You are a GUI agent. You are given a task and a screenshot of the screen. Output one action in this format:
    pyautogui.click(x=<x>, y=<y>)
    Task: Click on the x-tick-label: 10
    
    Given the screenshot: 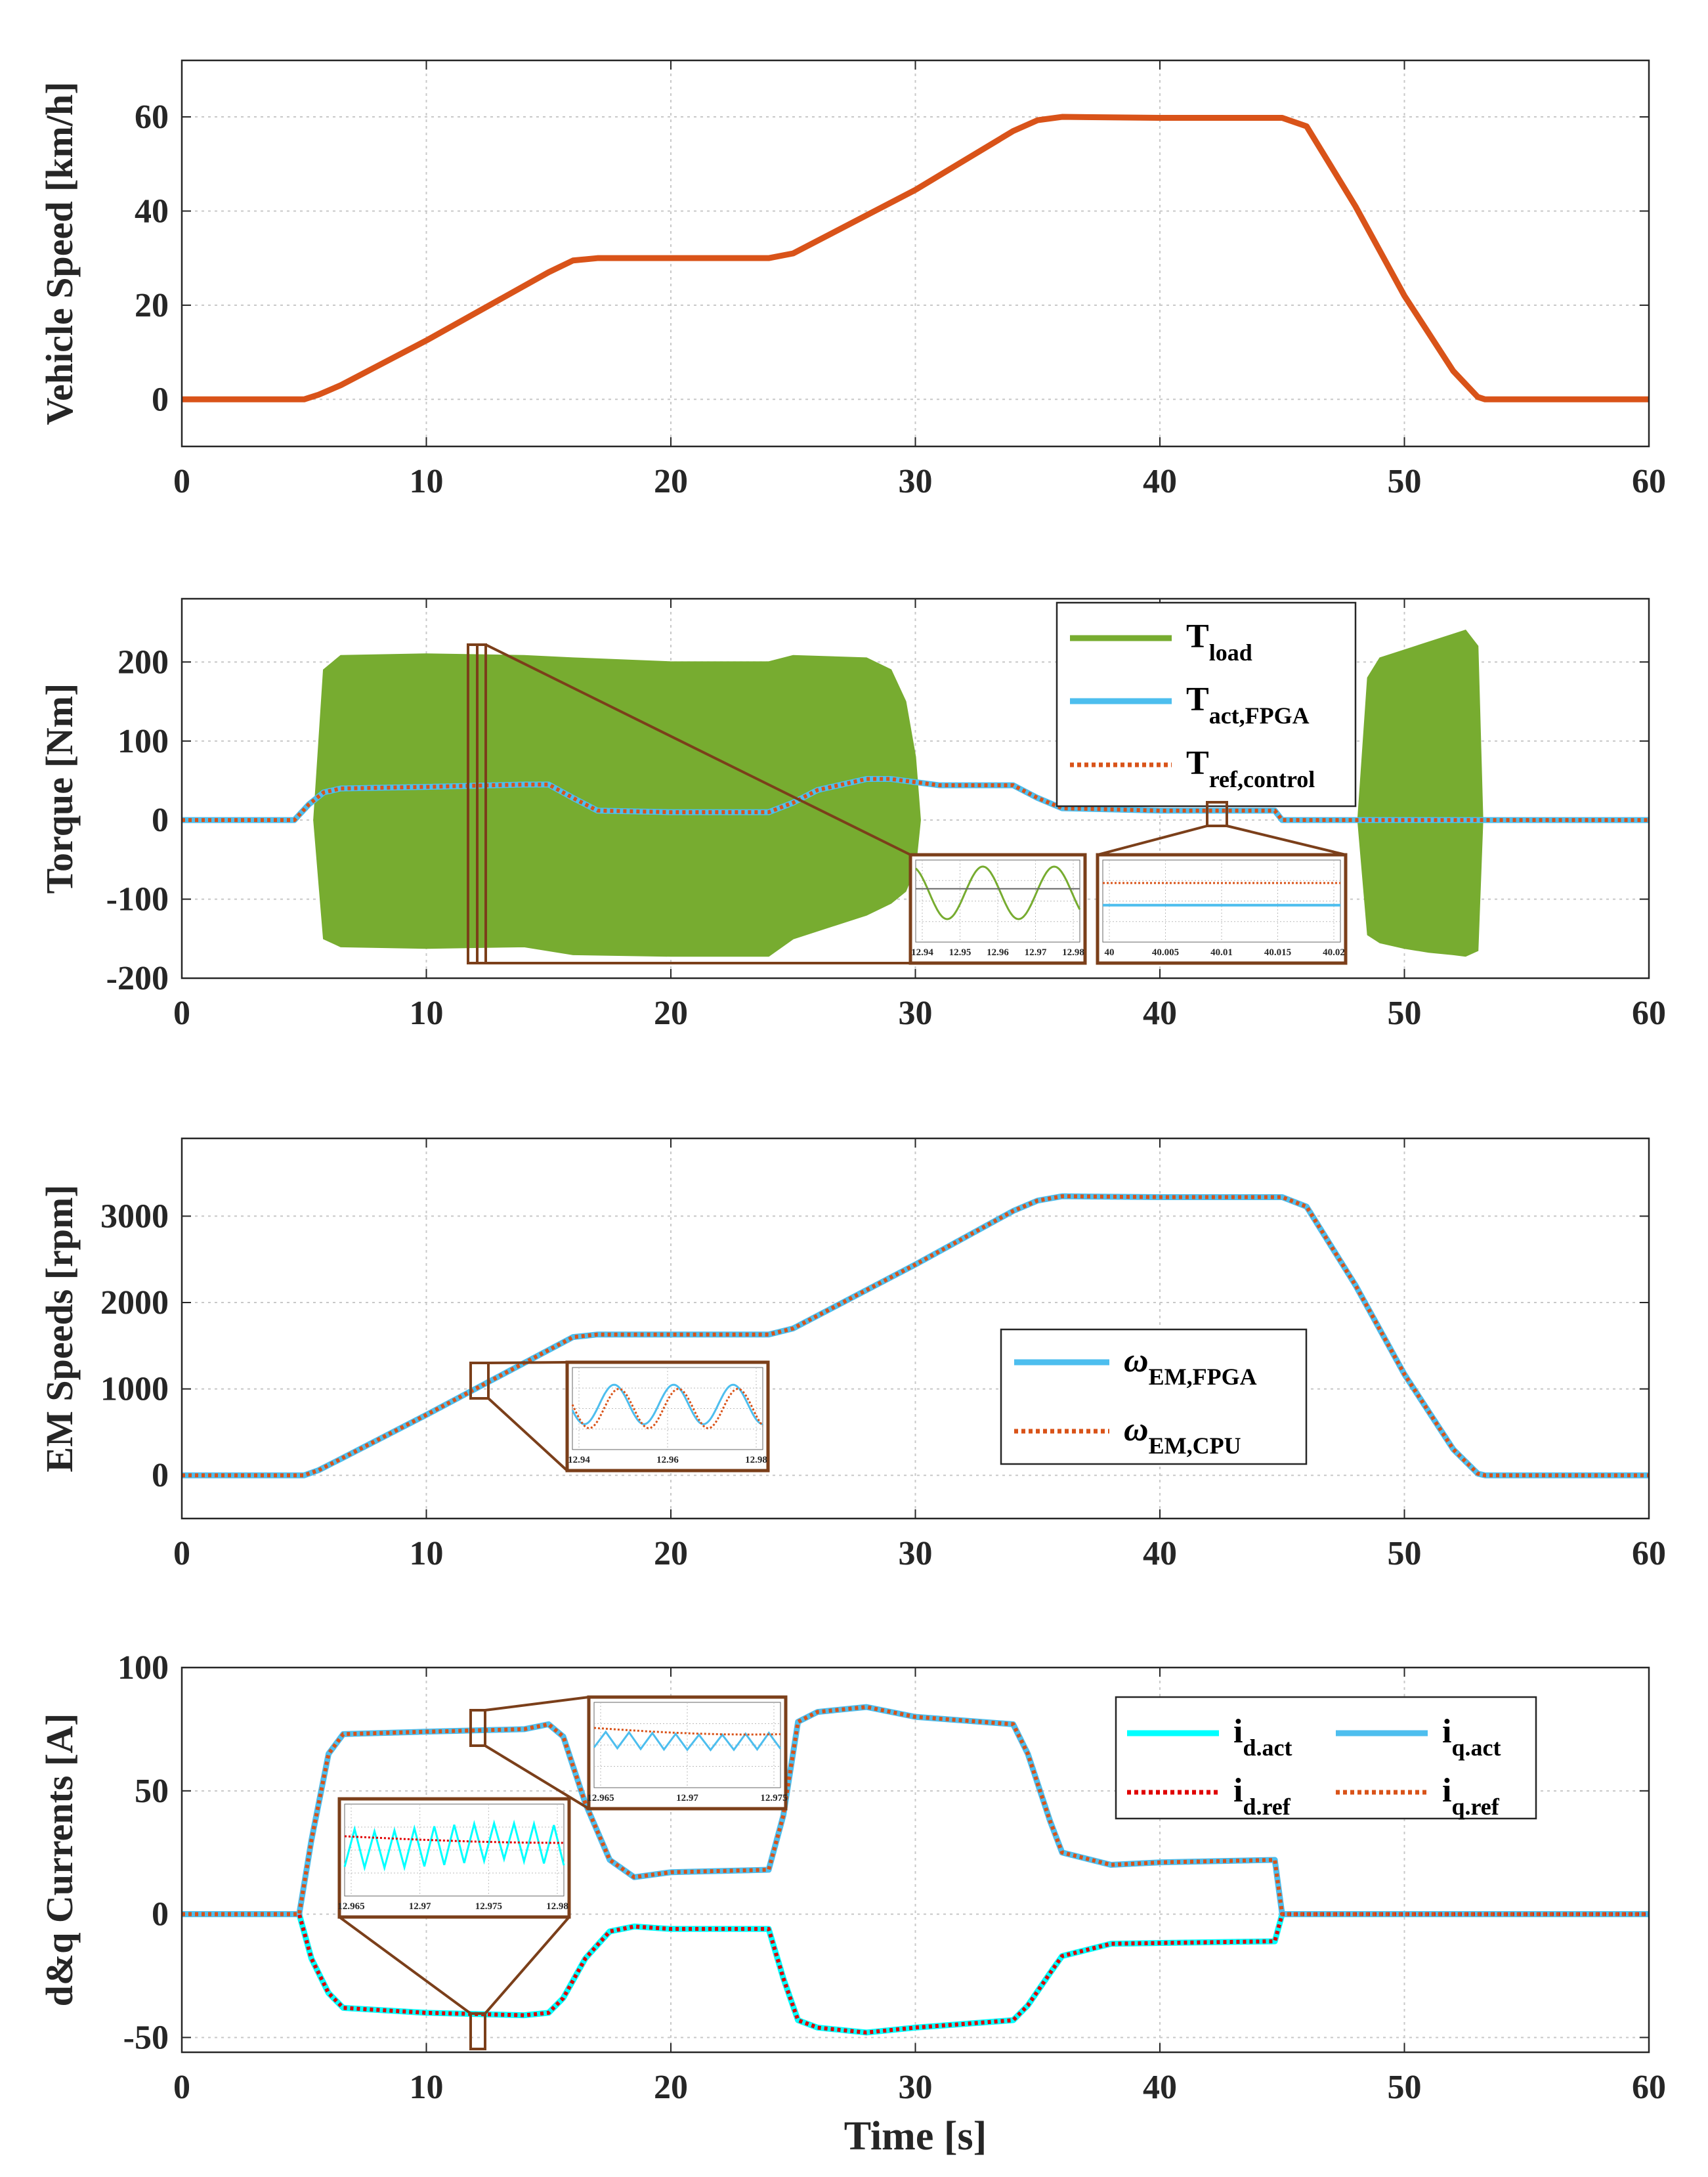 What is the action you would take?
    pyautogui.click(x=427, y=1013)
    